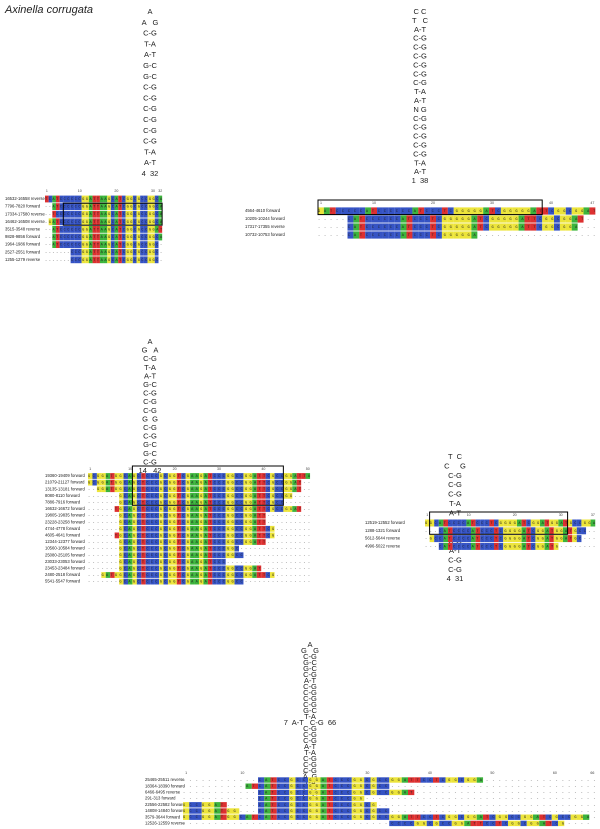 The width and height of the screenshot is (600, 829). What do you see at coordinates (310, 668) in the screenshot?
I see `hairpin-line: G-C` at bounding box center [310, 668].